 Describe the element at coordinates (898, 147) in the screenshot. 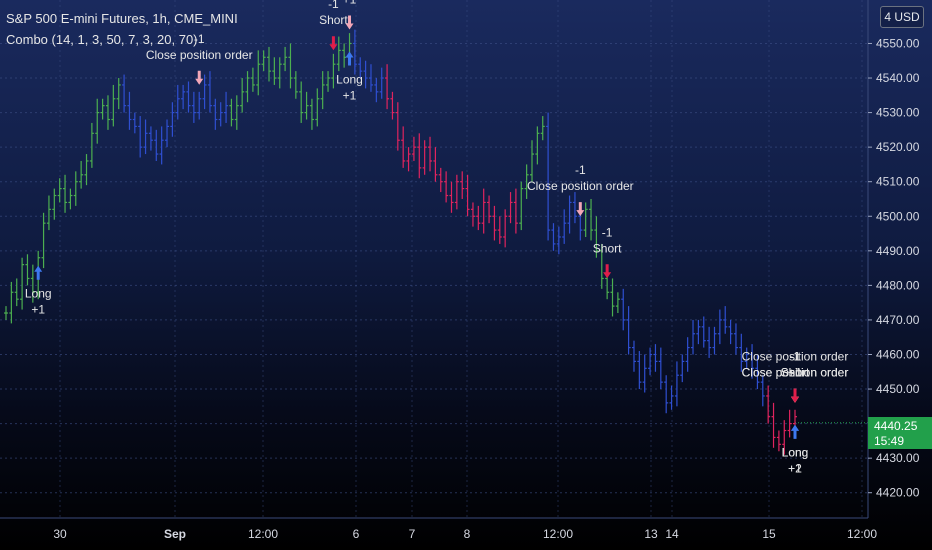

I see `price-tick-label: 4520.00` at that location.